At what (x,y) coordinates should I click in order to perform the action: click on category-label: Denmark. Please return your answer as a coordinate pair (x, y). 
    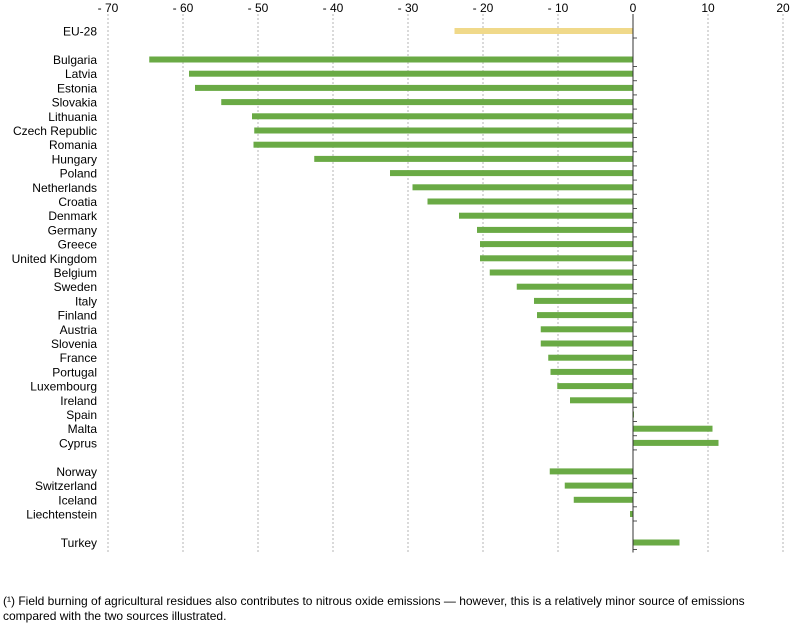
    Looking at the image, I should click on (73, 216).